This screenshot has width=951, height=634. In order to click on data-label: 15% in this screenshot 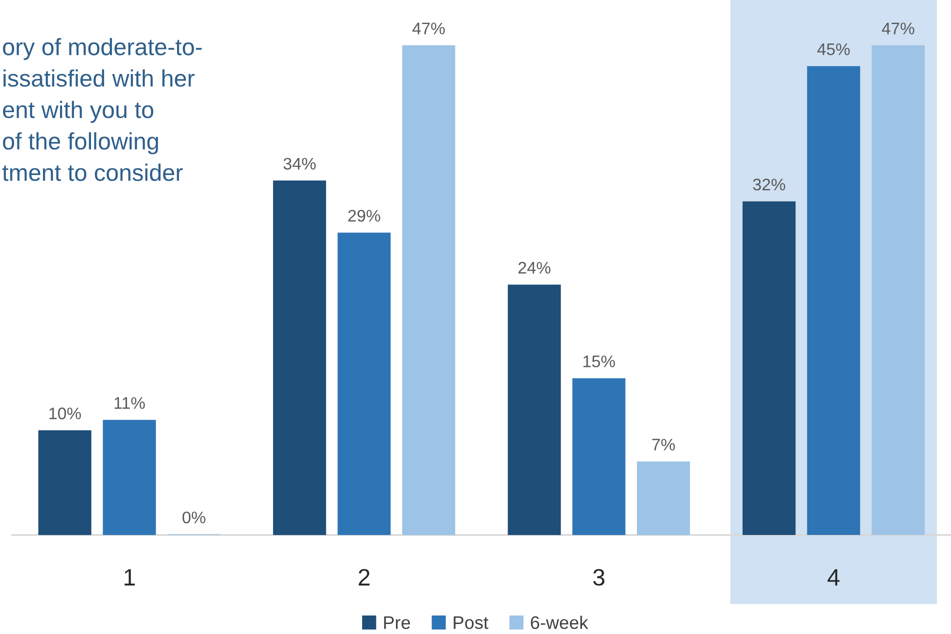, I will do `click(599, 362)`.